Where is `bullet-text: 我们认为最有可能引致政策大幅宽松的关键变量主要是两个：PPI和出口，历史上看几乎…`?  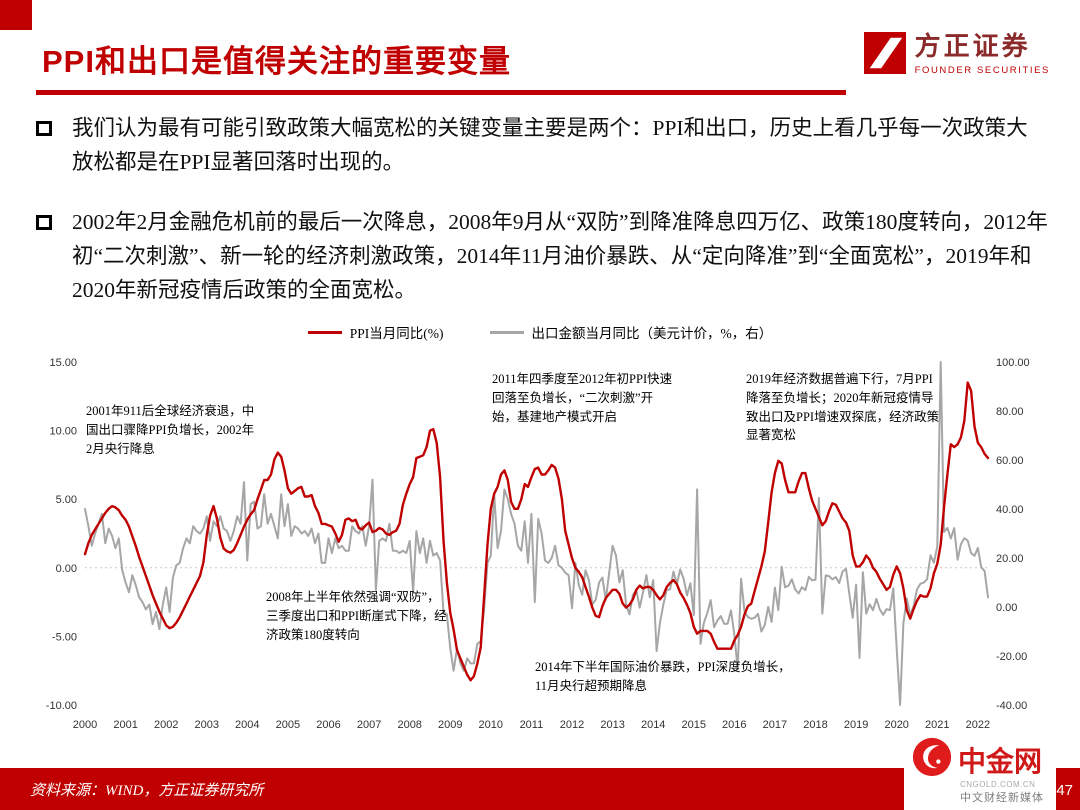
bullet-text: 我们认为最有可能引致政策大幅宽松的关键变量主要是两个：PPI和出口，历史上看几乎… is located at coordinates (550, 145).